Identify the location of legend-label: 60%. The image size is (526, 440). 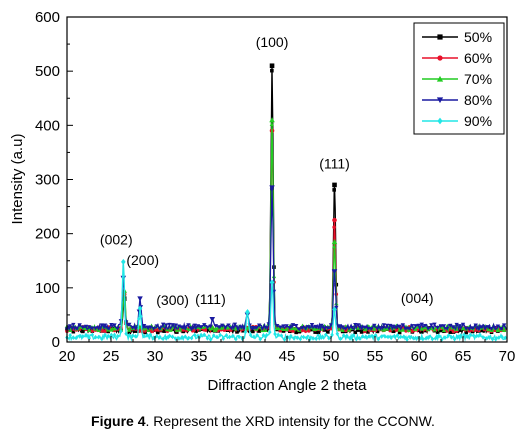
(478, 58).